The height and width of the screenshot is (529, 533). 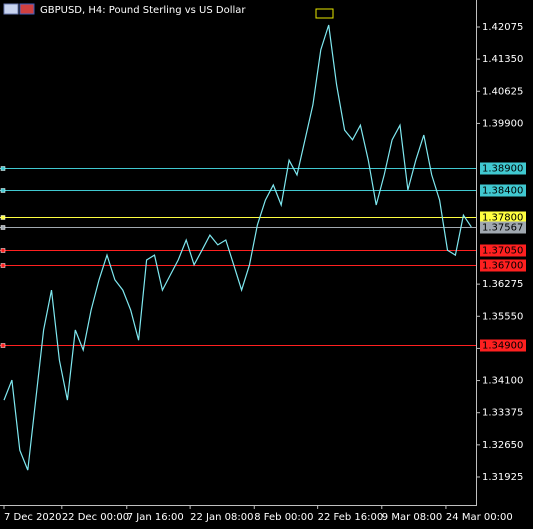 I want to click on y-tick-label: 1.41350, so click(x=502, y=59).